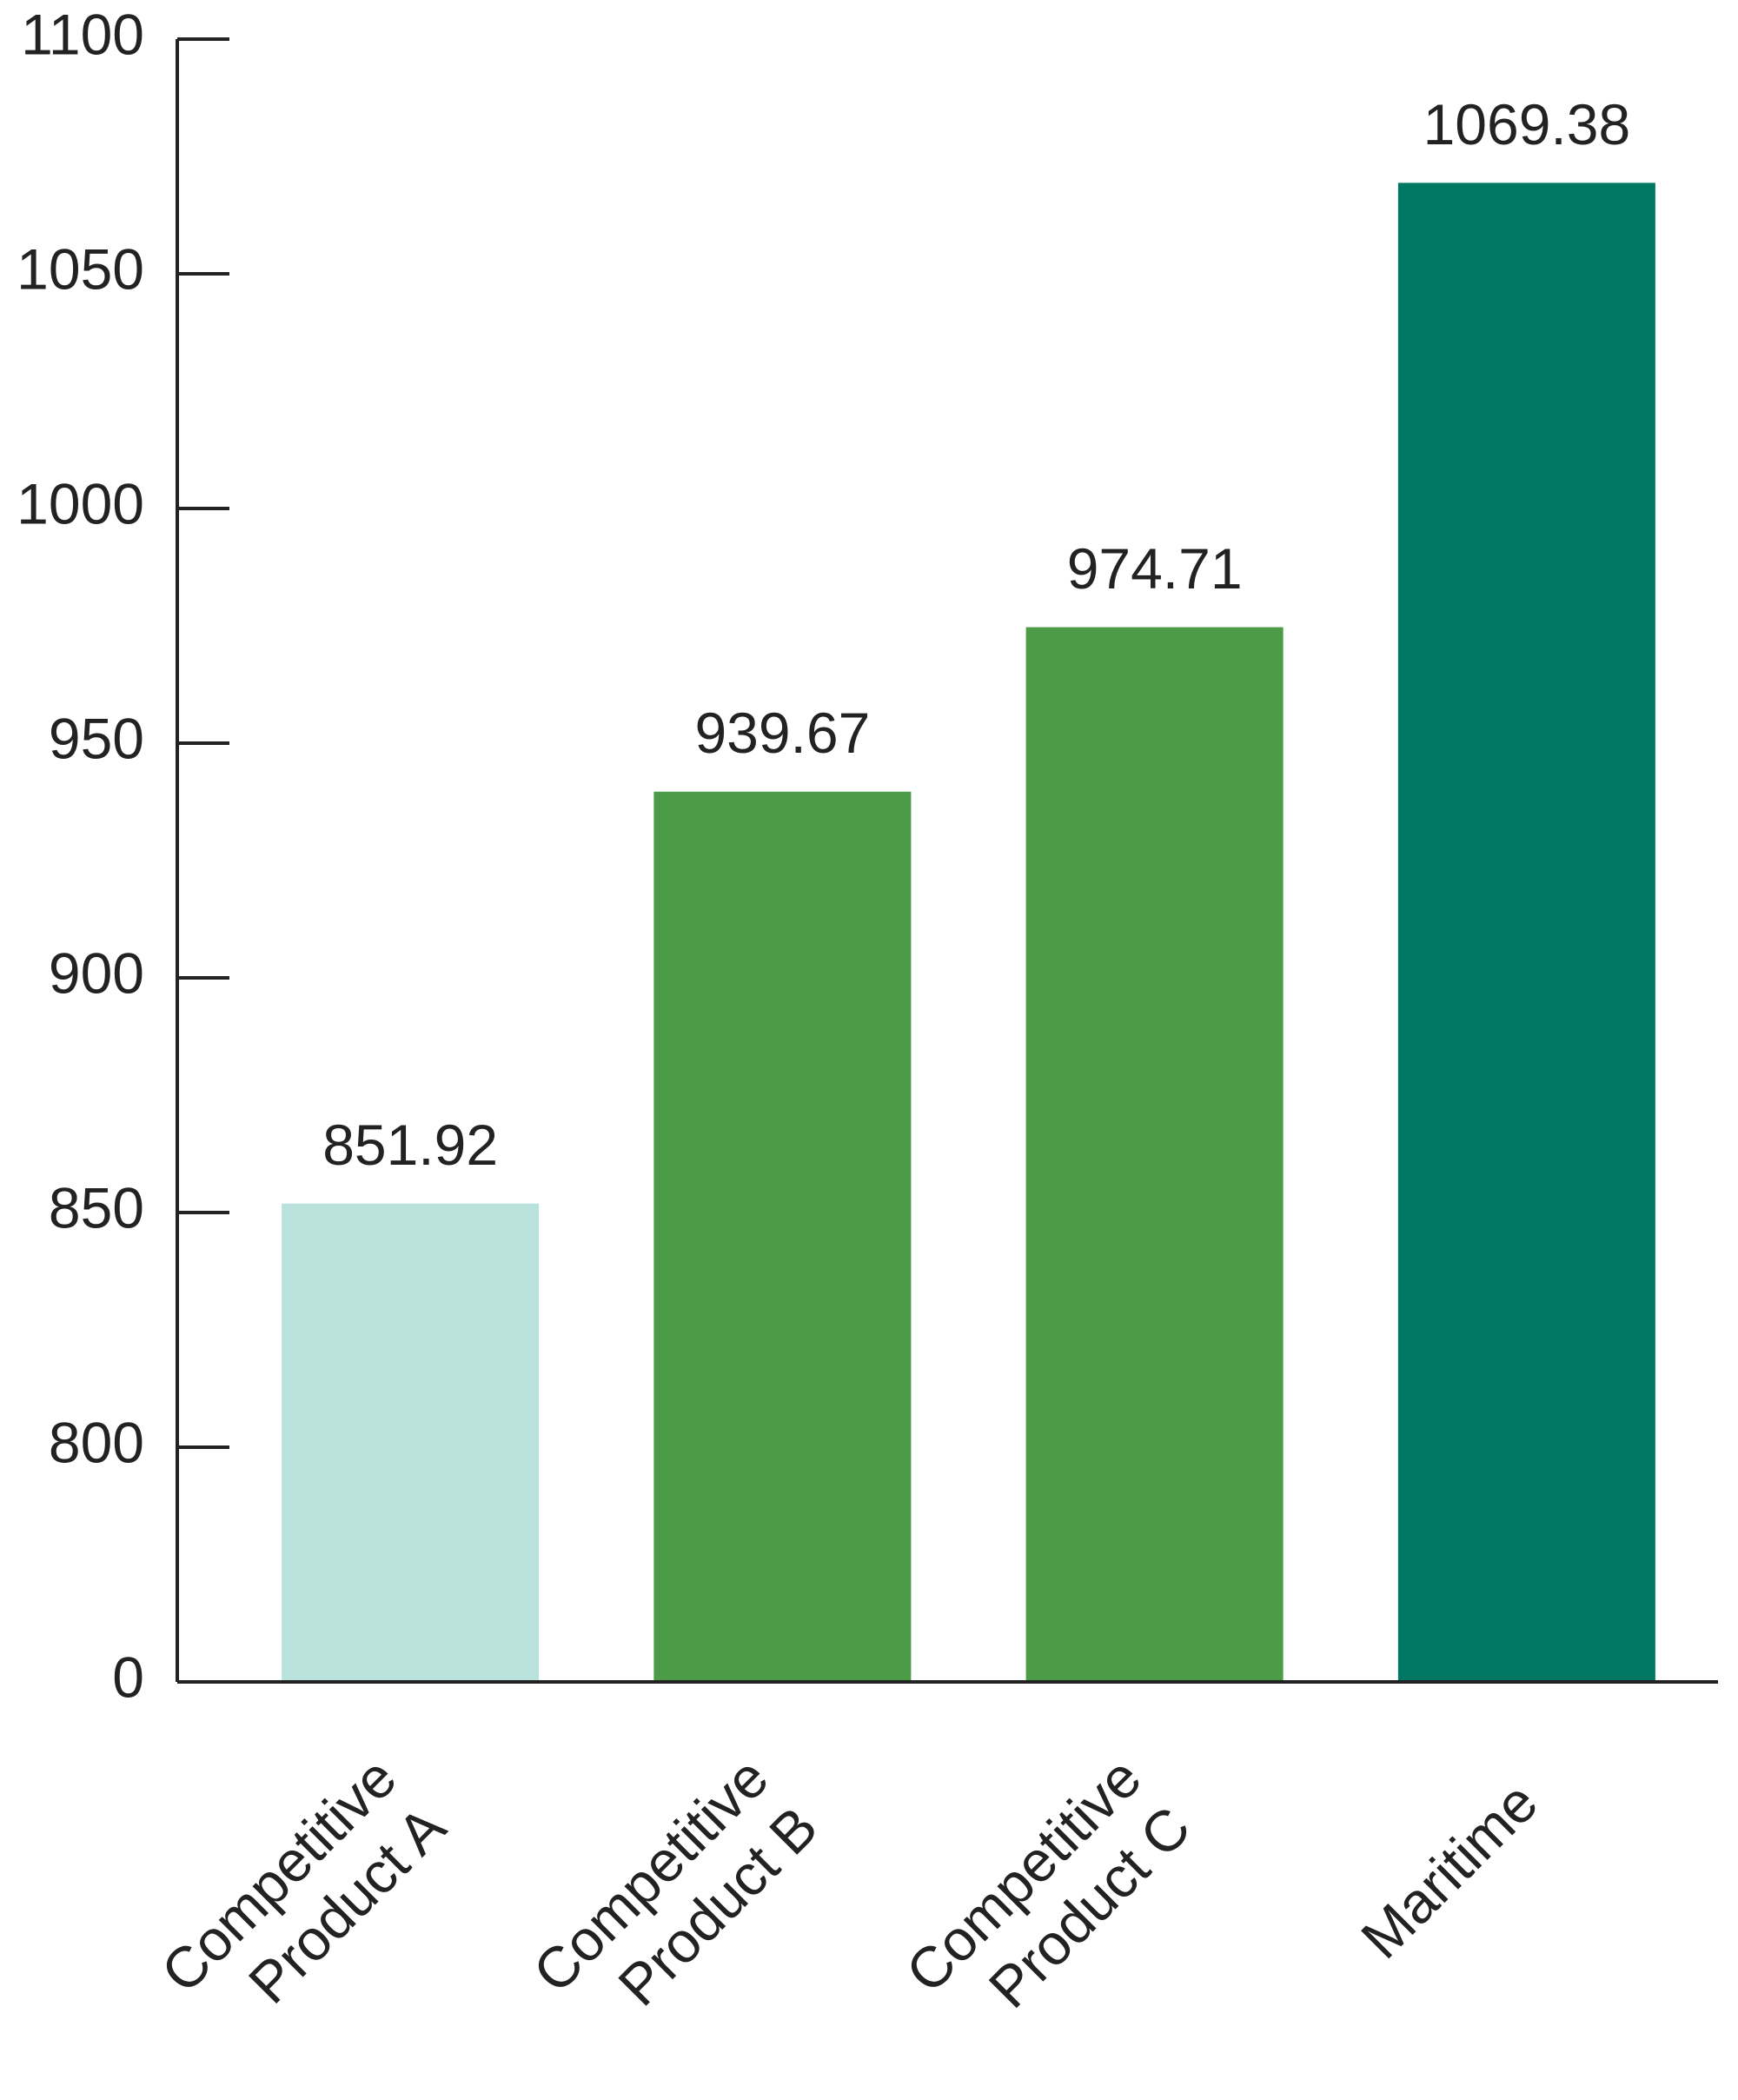 Image resolution: width=1738 pixels, height=2100 pixels. I want to click on y-tick-label: 850, so click(96, 1207).